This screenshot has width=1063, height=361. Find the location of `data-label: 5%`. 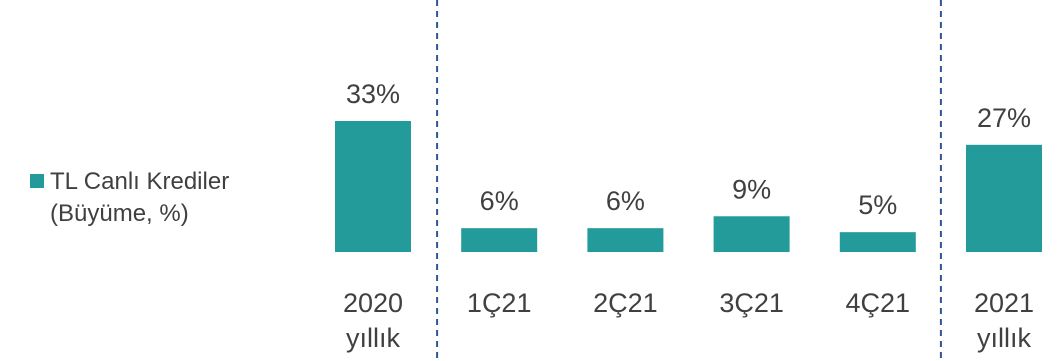

data-label: 5% is located at coordinates (877, 205).